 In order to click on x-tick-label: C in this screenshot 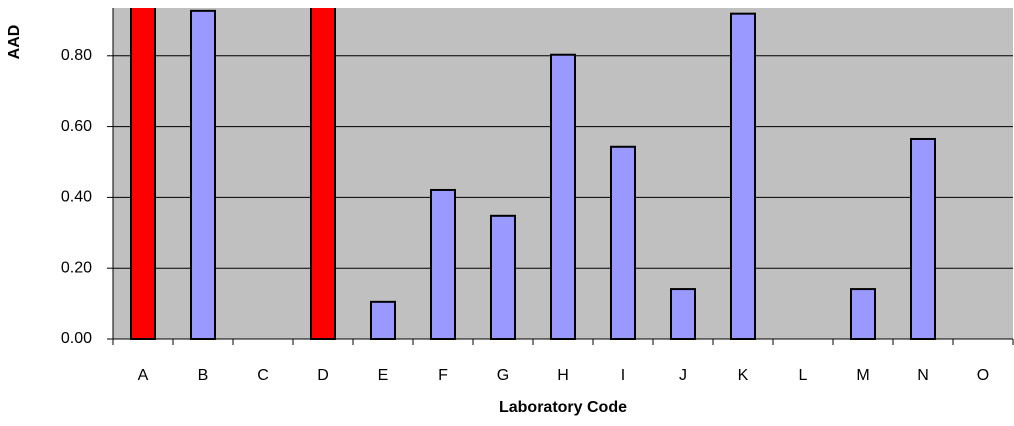, I will do `click(263, 375)`.